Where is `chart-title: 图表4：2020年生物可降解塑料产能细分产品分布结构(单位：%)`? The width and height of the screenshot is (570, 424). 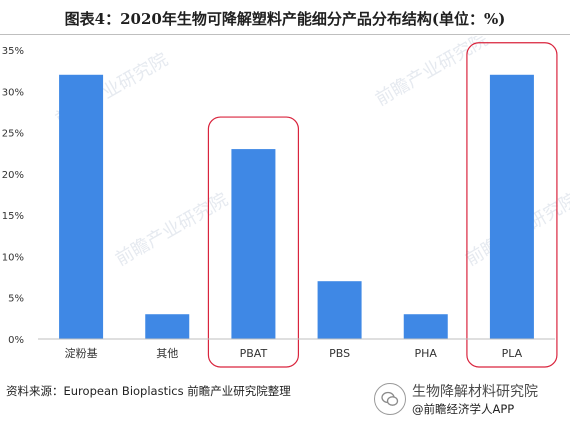
chart-title: 图表4：2020年生物可降解塑料产能细分产品分布结构(单位：%) is located at coordinates (285, 19).